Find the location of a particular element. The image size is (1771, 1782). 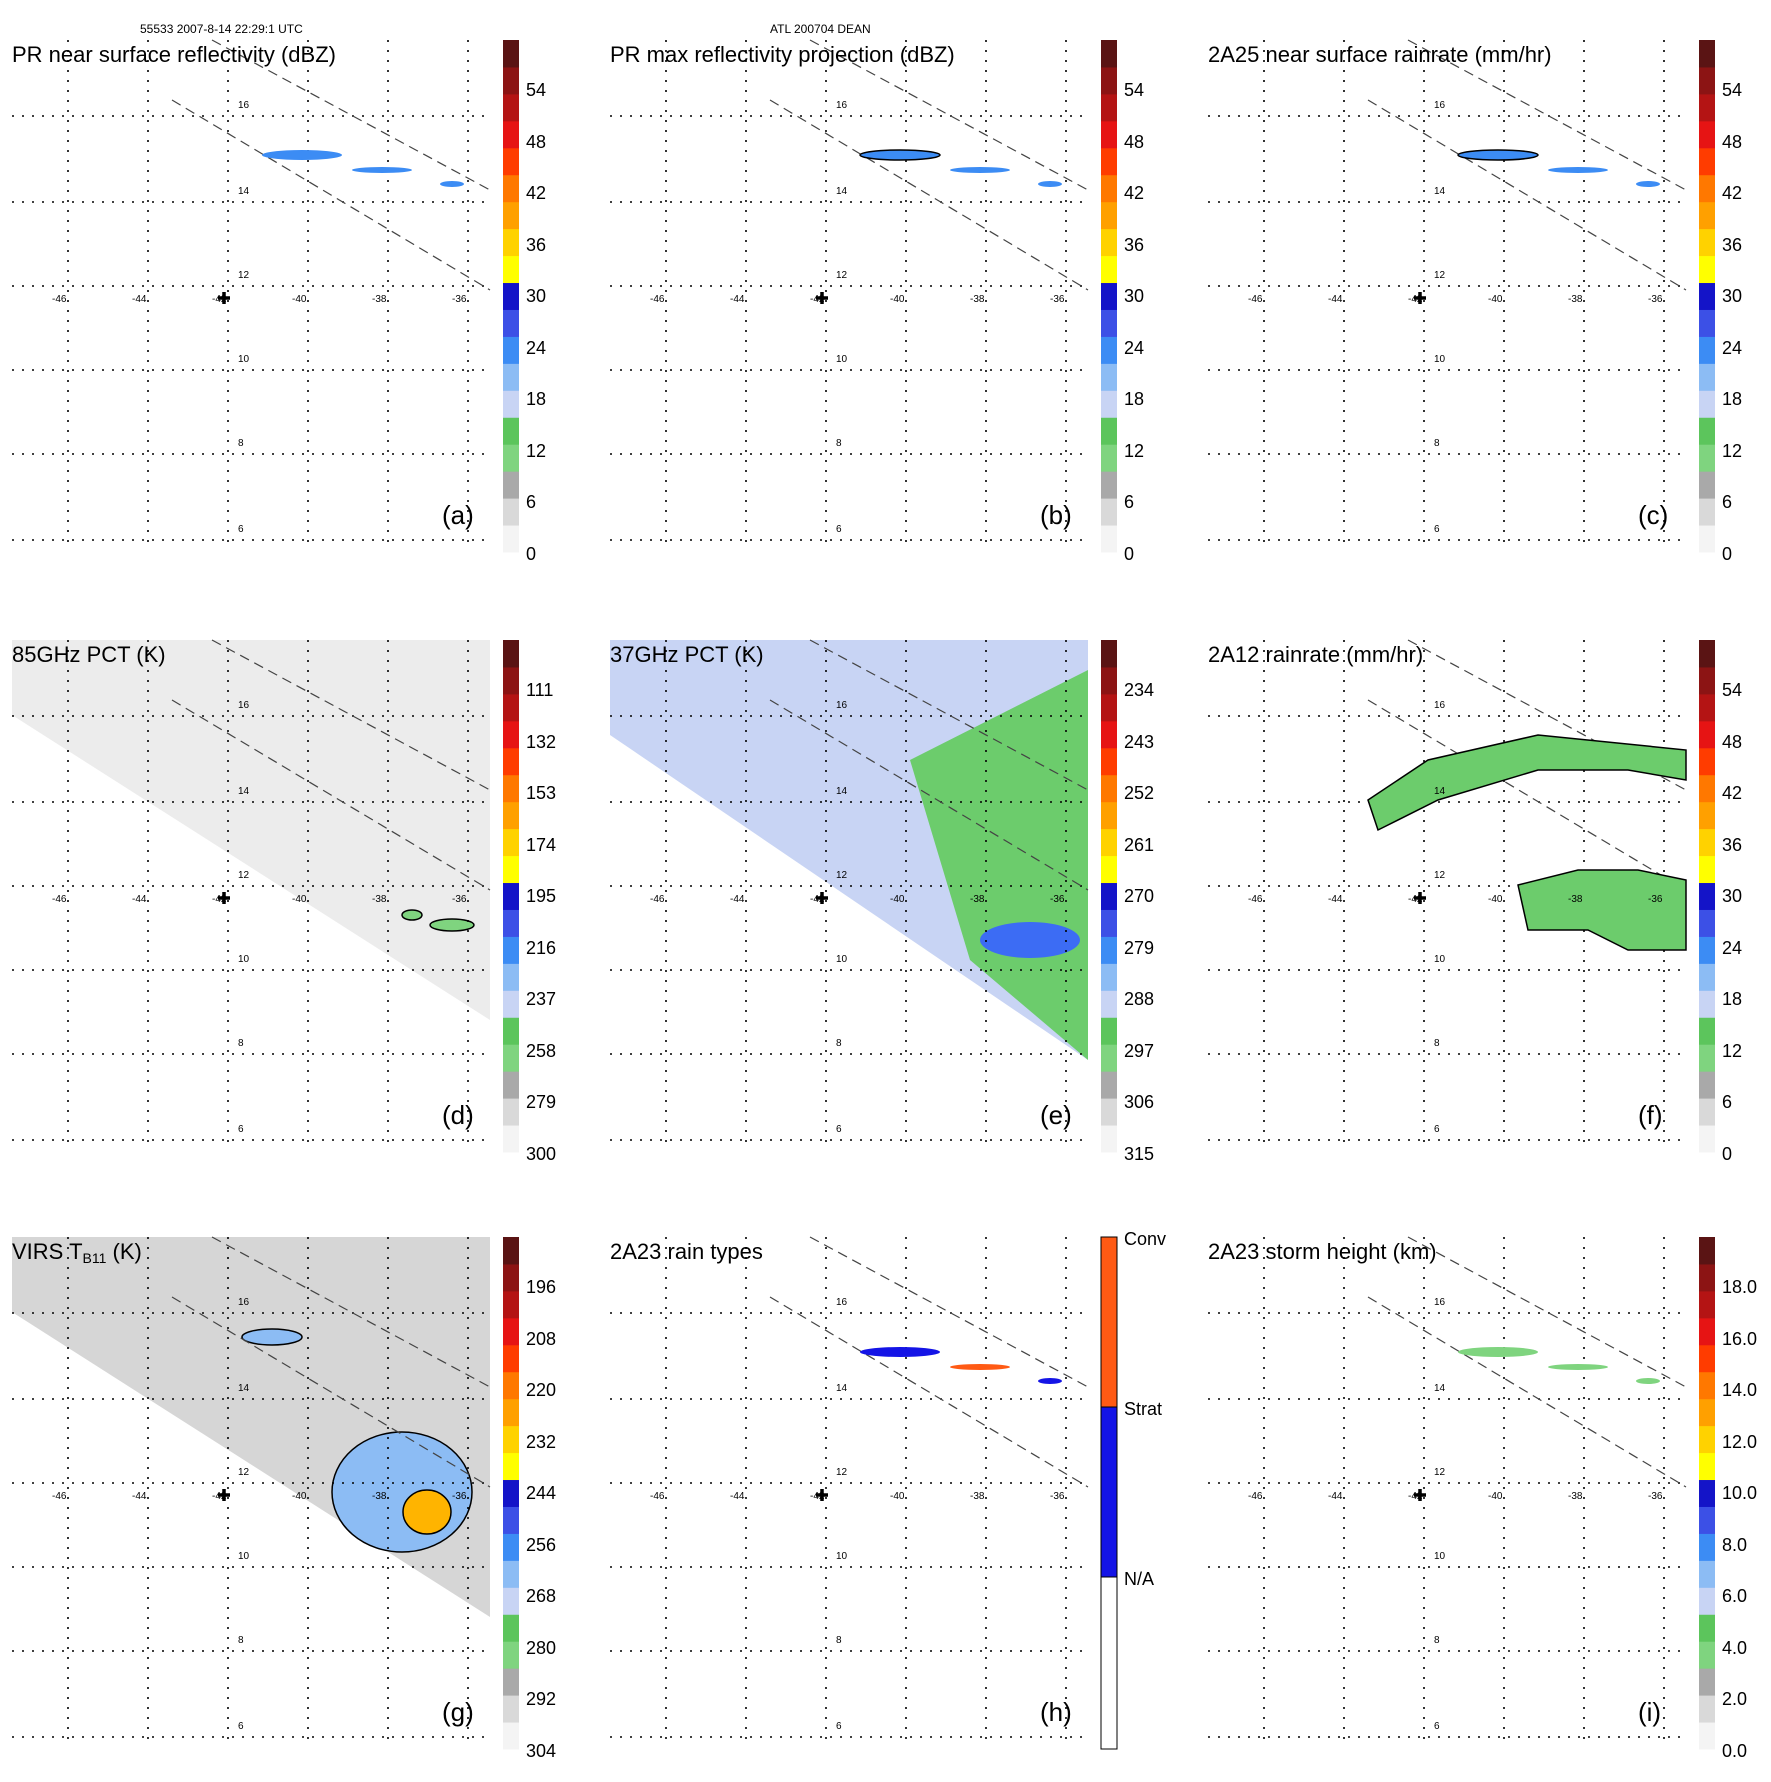

latitude-label: 14 is located at coordinates (1440, 1388).